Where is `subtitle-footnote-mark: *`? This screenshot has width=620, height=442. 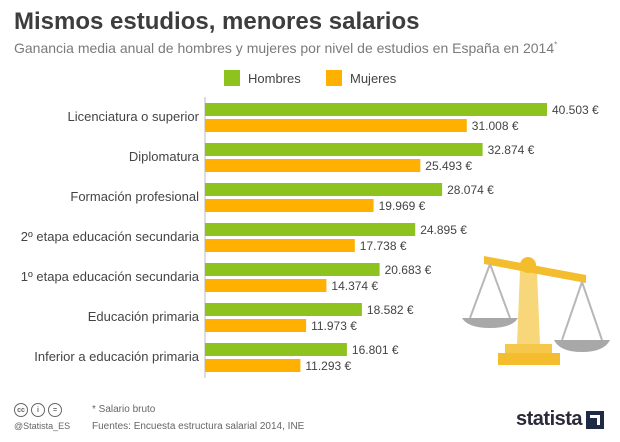
subtitle-footnote-mark: * is located at coordinates (556, 45).